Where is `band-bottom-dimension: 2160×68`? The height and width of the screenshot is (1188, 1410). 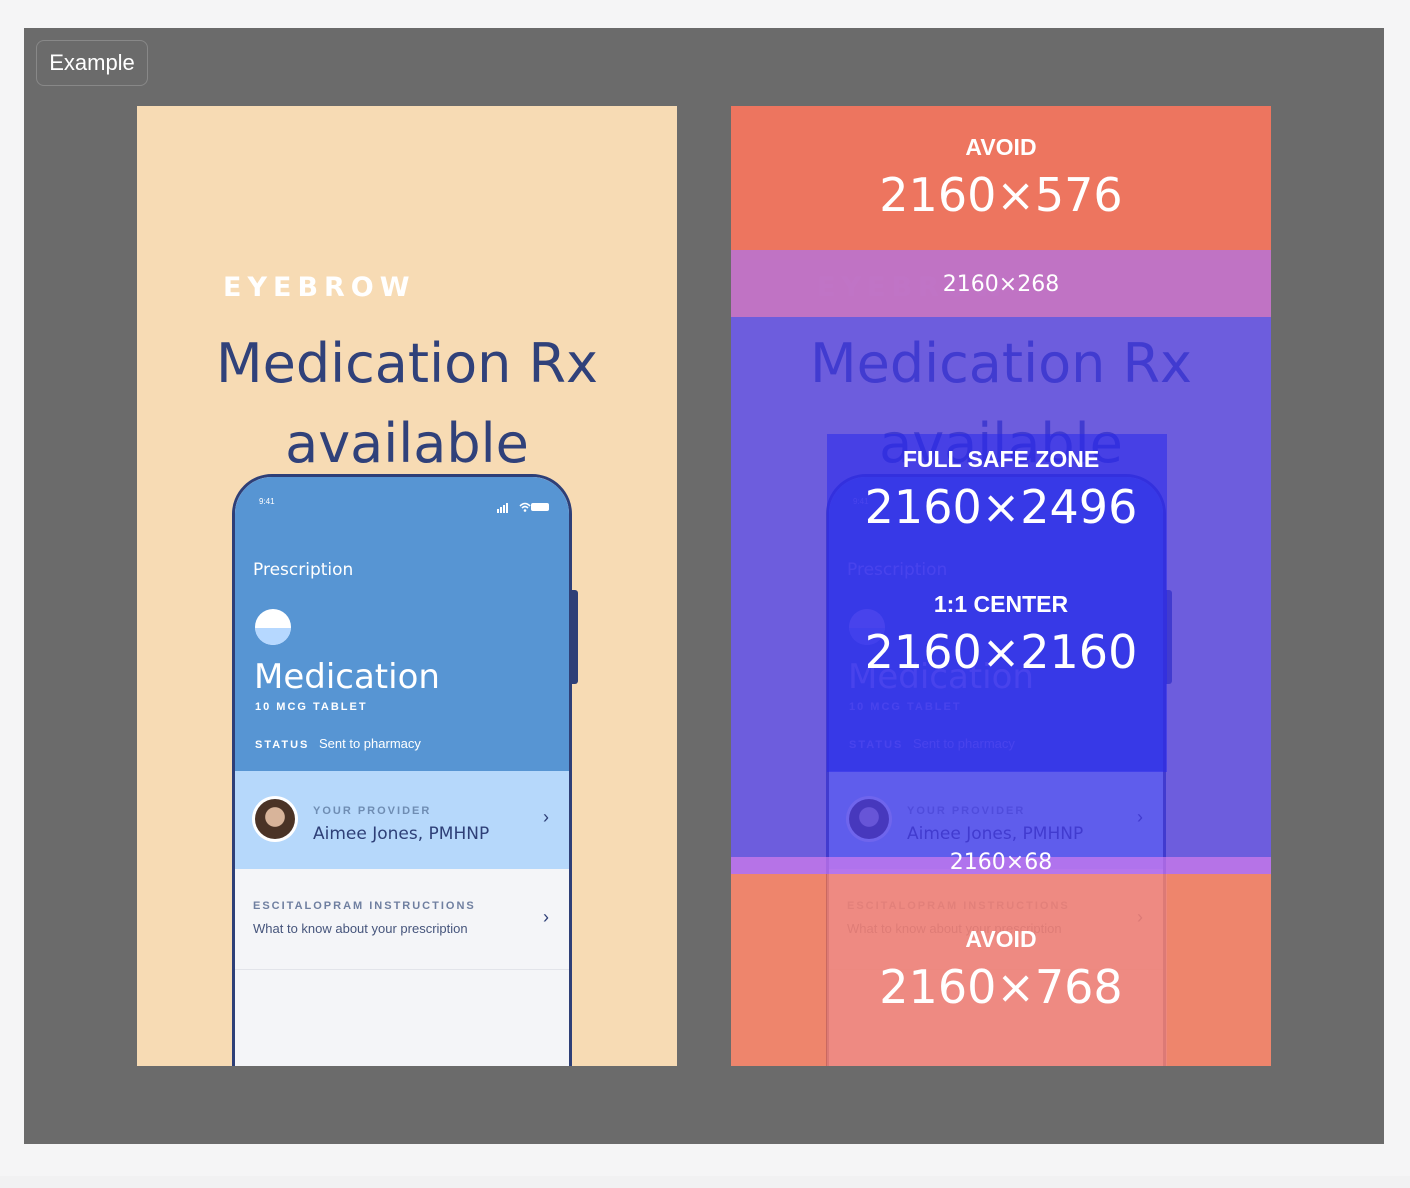
band-bottom-dimension: 2160×68 is located at coordinates (1001, 862).